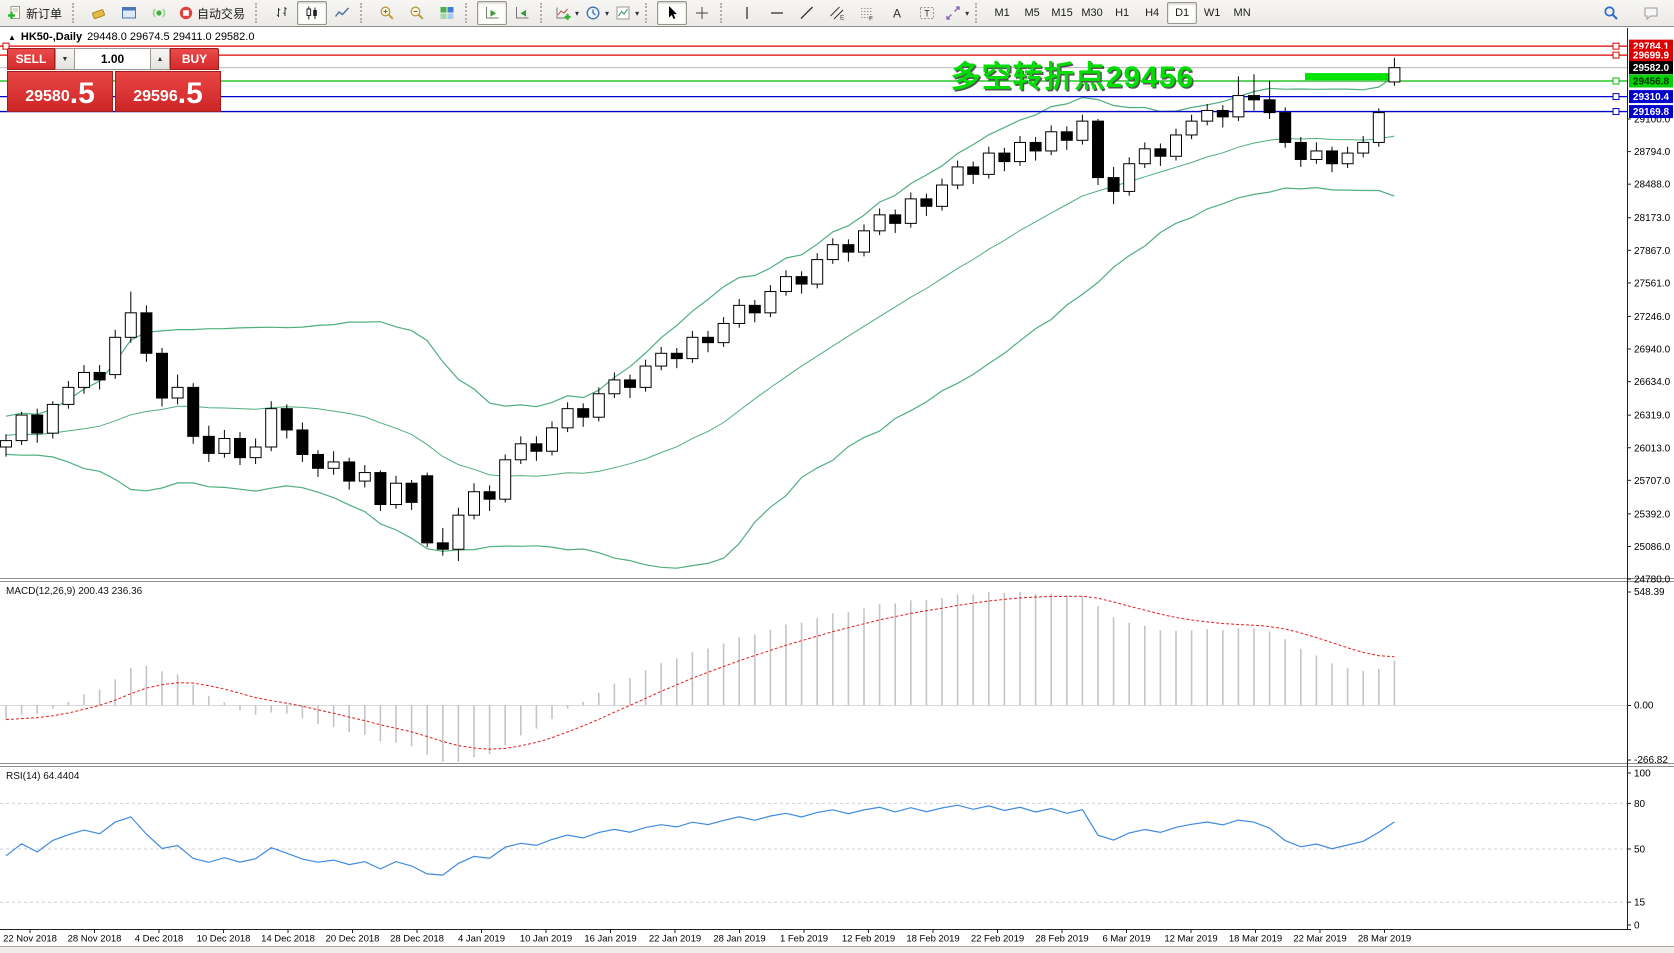 The width and height of the screenshot is (1674, 953). What do you see at coordinates (160, 59) in the screenshot?
I see `volume-up-button: ▲` at bounding box center [160, 59].